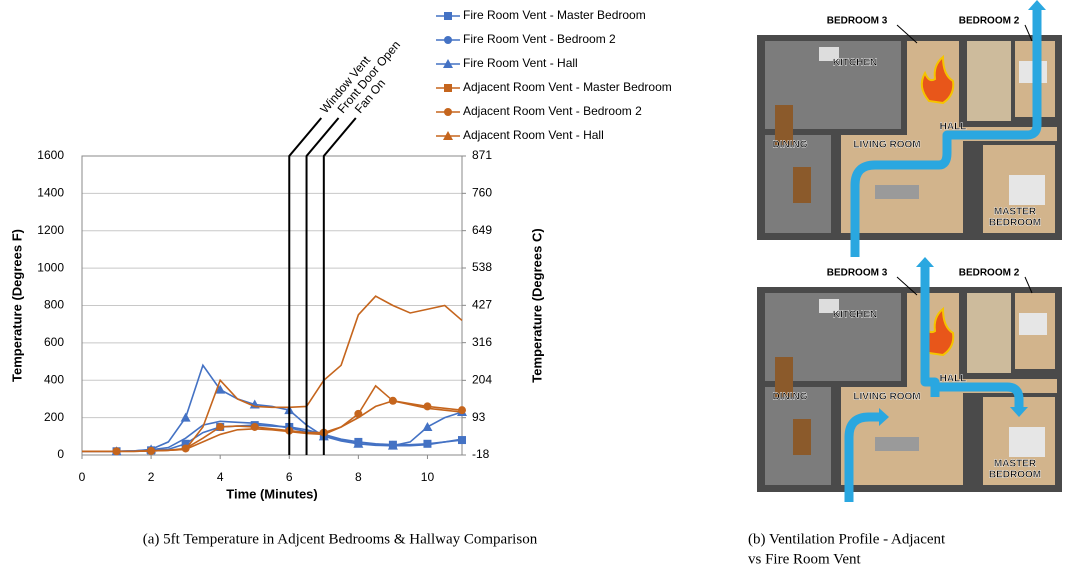 The image size is (1078, 569). What do you see at coordinates (50, 155) in the screenshot?
I see `y-tick-label: 1600` at bounding box center [50, 155].